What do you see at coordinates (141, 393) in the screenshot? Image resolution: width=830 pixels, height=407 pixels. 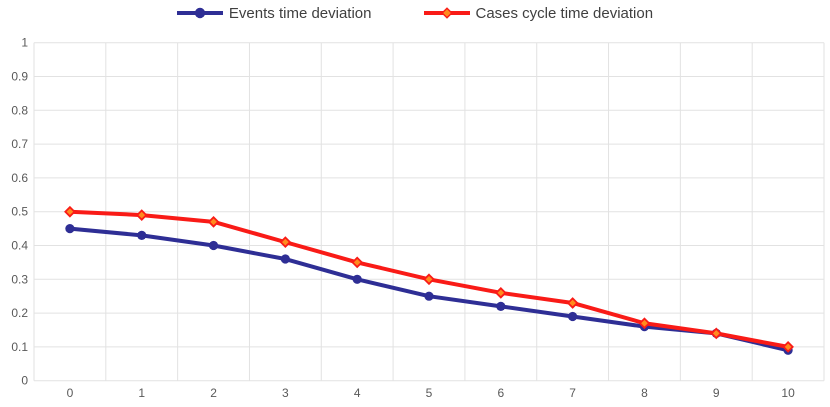 I see `x-tick-label: 1` at bounding box center [141, 393].